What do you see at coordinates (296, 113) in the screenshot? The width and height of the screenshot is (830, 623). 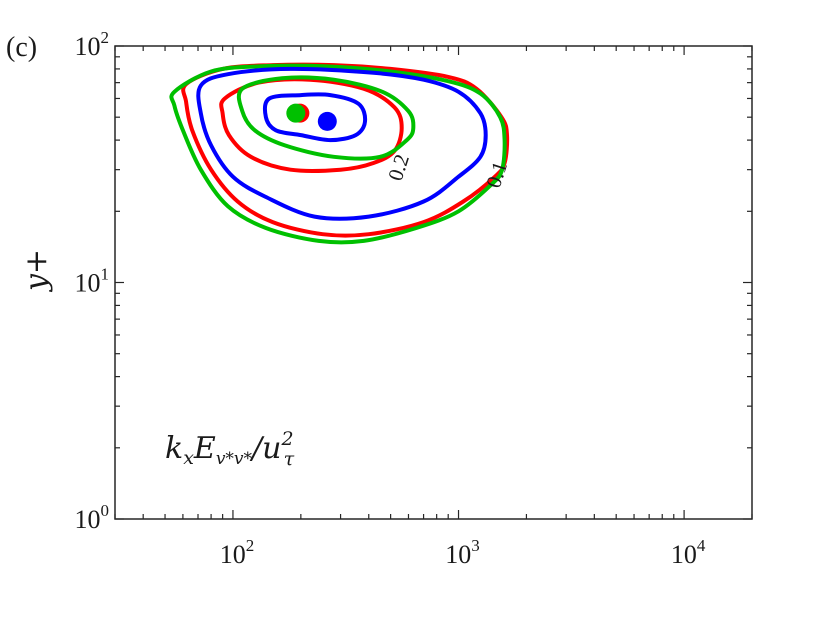 I see `peak-marker-green` at bounding box center [296, 113].